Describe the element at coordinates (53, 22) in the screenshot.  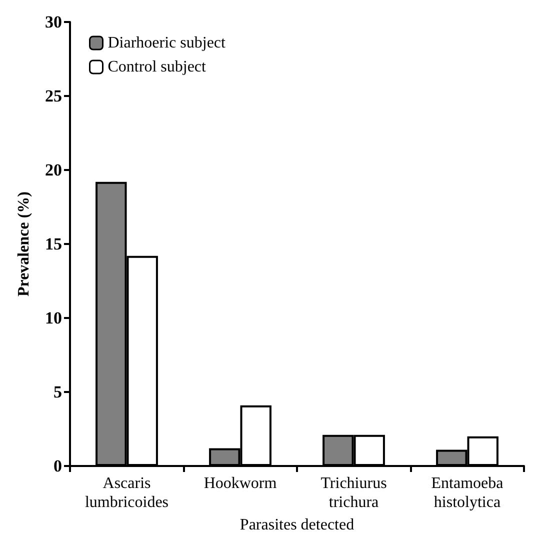
I see `y-tick-label: 30` at that location.